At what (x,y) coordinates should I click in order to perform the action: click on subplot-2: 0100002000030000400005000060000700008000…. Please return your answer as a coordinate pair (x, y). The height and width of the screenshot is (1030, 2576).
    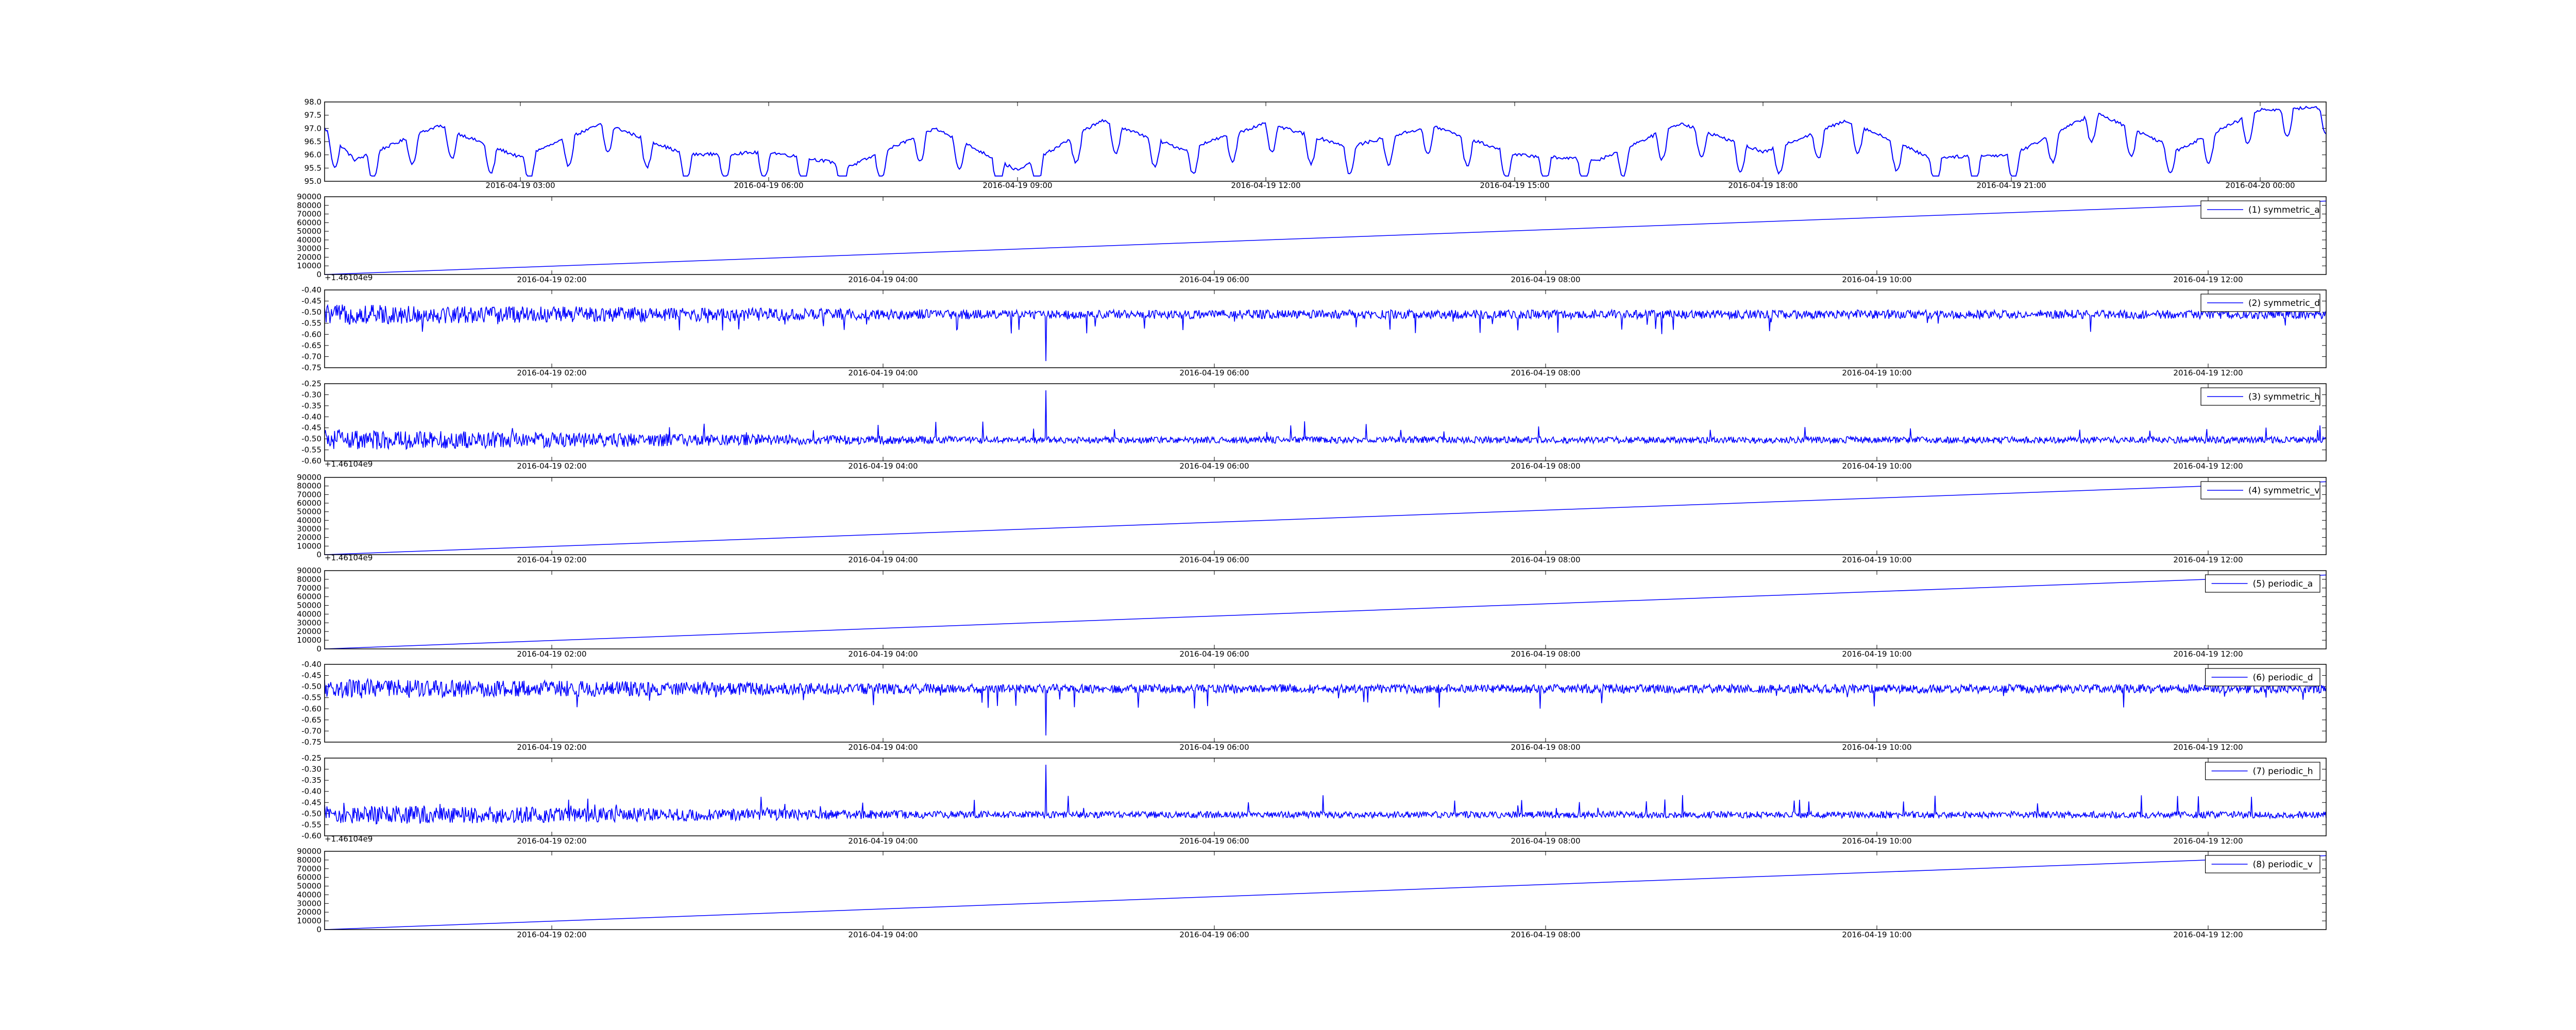
    Looking at the image, I should click on (1312, 238).